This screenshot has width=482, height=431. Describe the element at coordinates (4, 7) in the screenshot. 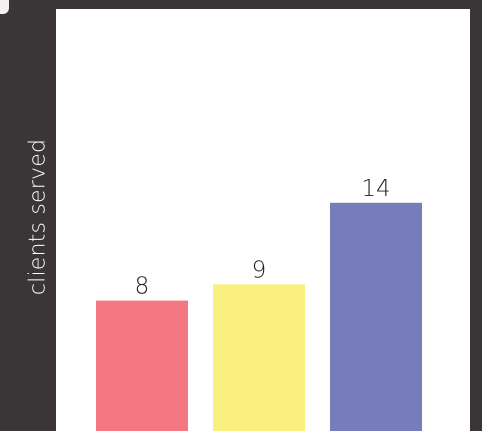

I see `corner-decoration` at that location.